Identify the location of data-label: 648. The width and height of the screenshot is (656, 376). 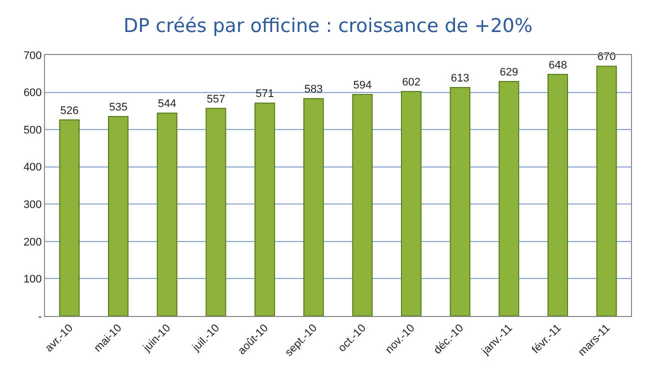
(557, 65).